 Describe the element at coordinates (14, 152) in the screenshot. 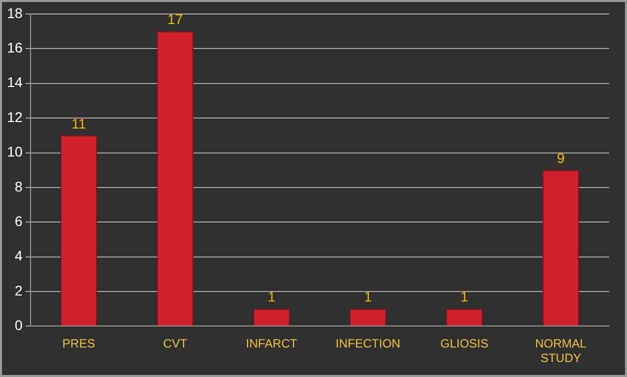

I see `y-tick-label: 10` at that location.